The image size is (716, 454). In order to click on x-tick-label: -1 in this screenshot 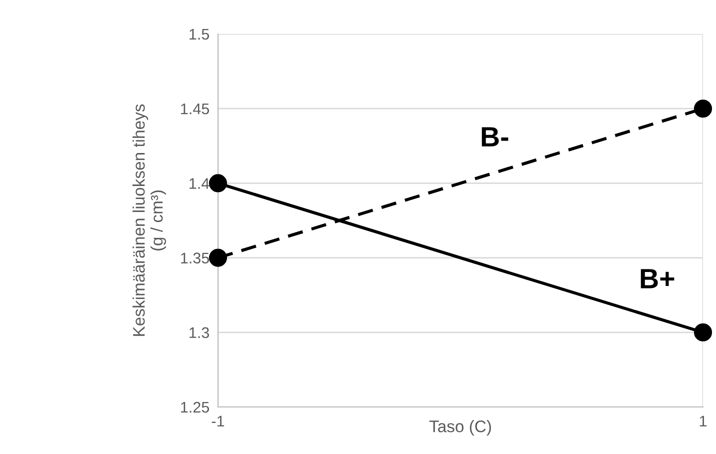, I will do `click(218, 421)`.